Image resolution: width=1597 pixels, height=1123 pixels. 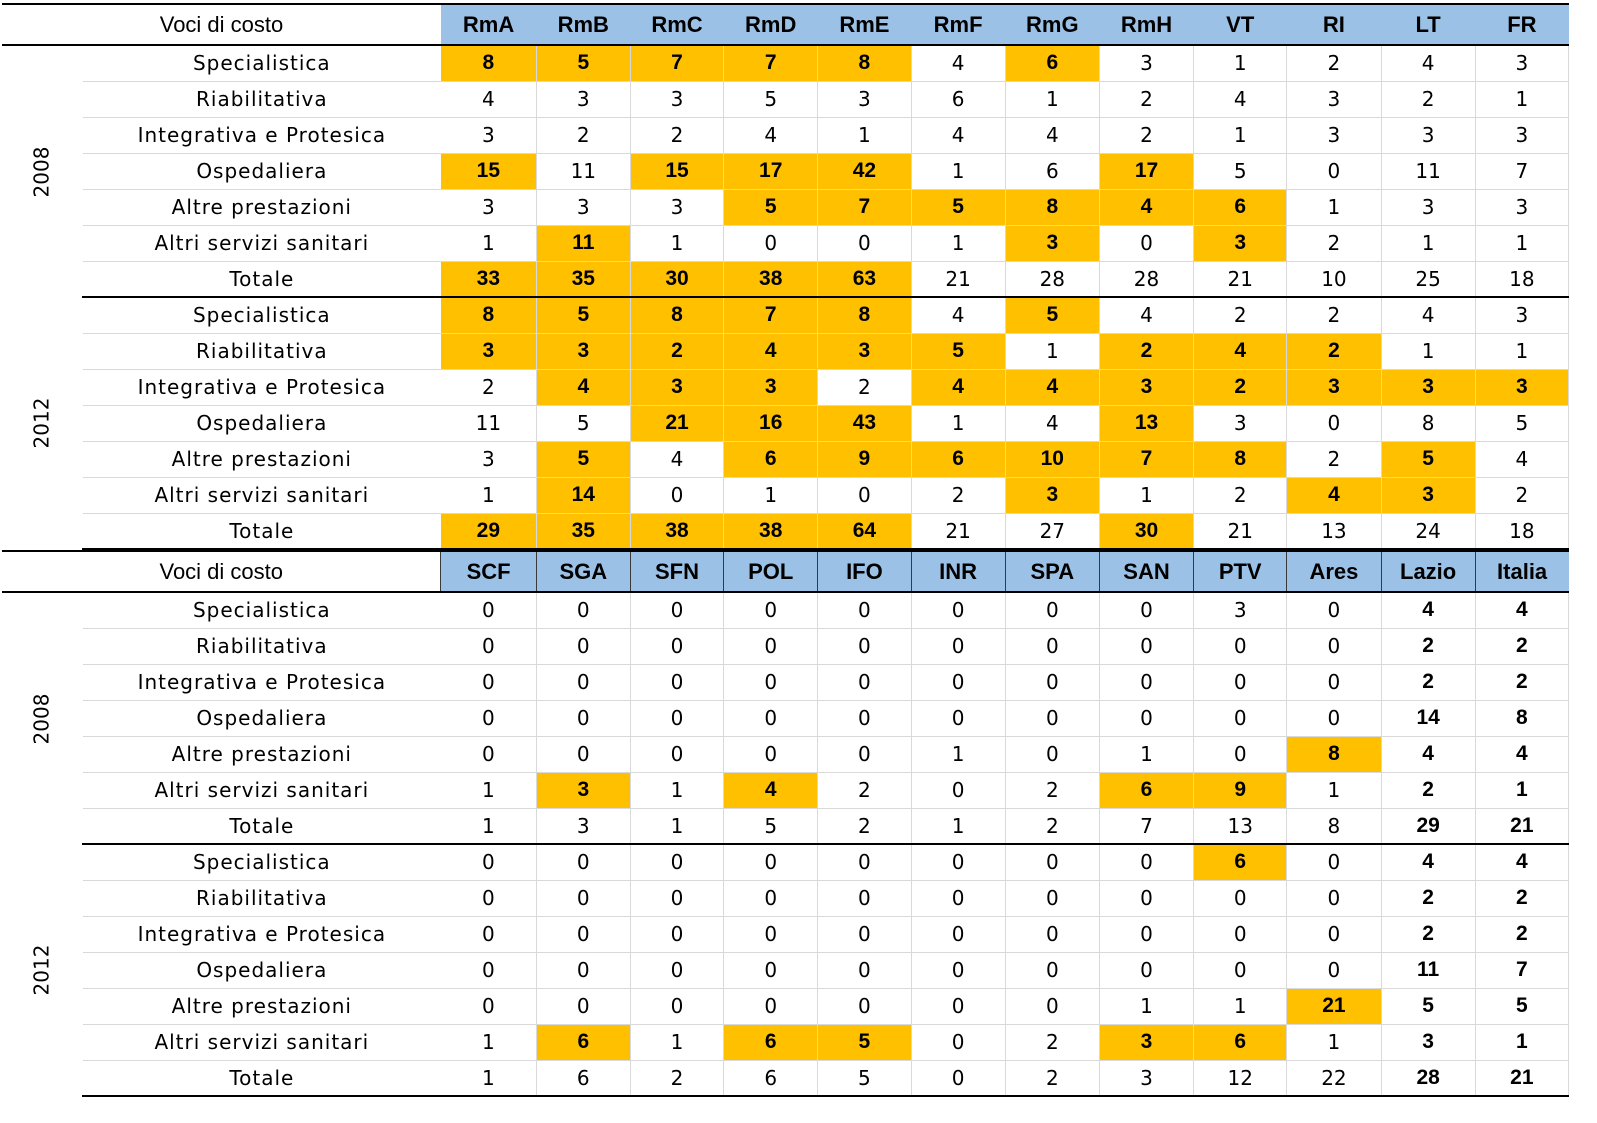 What do you see at coordinates (786, 1006) in the screenshot?
I see `table-row: Altre prestazioni 0 0 0 0 0 0 0 1 1 21 5 5` at bounding box center [786, 1006].